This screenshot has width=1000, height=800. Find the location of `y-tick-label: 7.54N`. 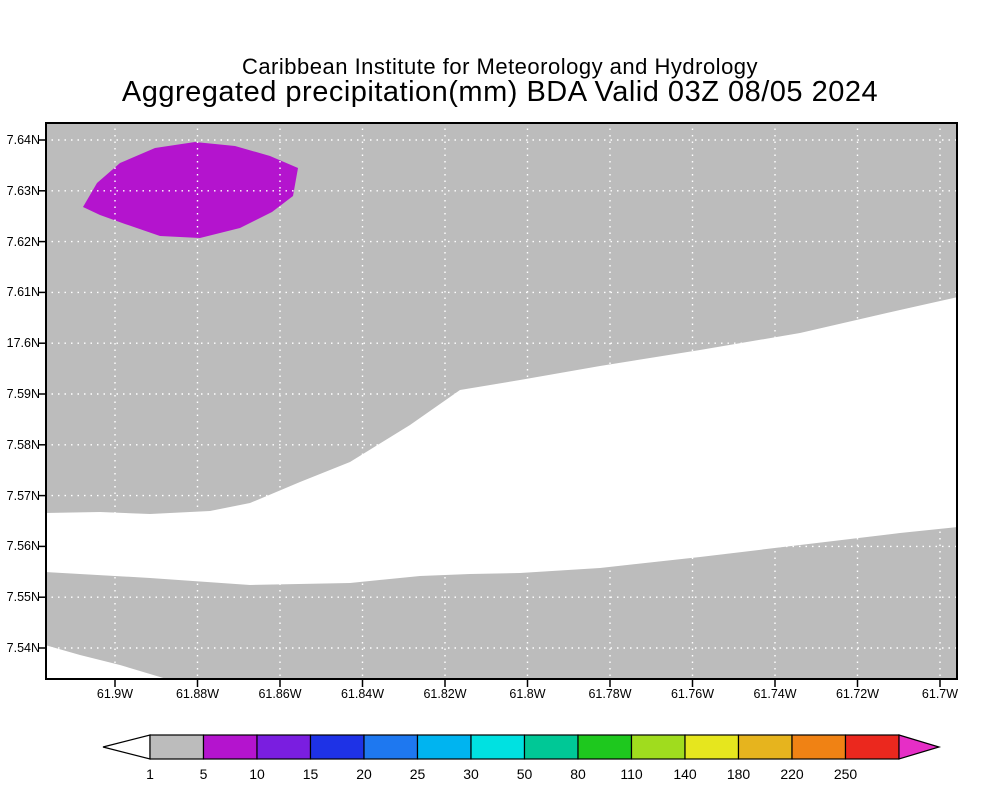

y-tick-label: 7.54N is located at coordinates (23, 648).